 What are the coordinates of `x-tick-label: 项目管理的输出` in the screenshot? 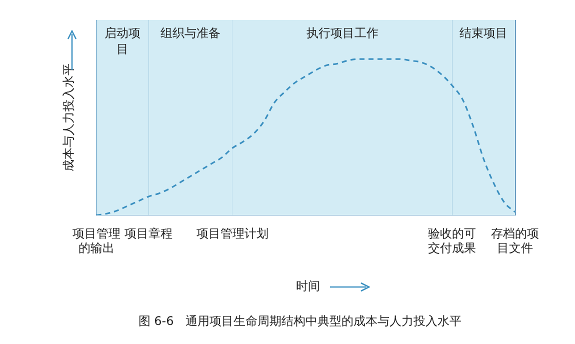 It's located at (96, 240).